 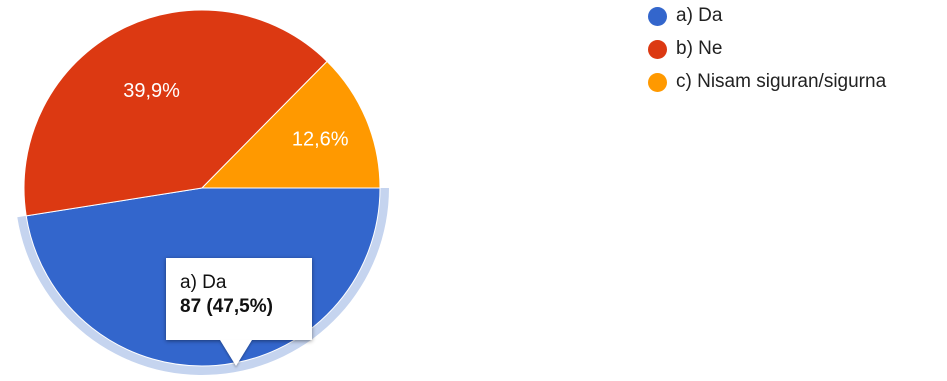 What do you see at coordinates (236, 115) in the screenshot?
I see `slice-labels-group: 39,9% 12,6%` at bounding box center [236, 115].